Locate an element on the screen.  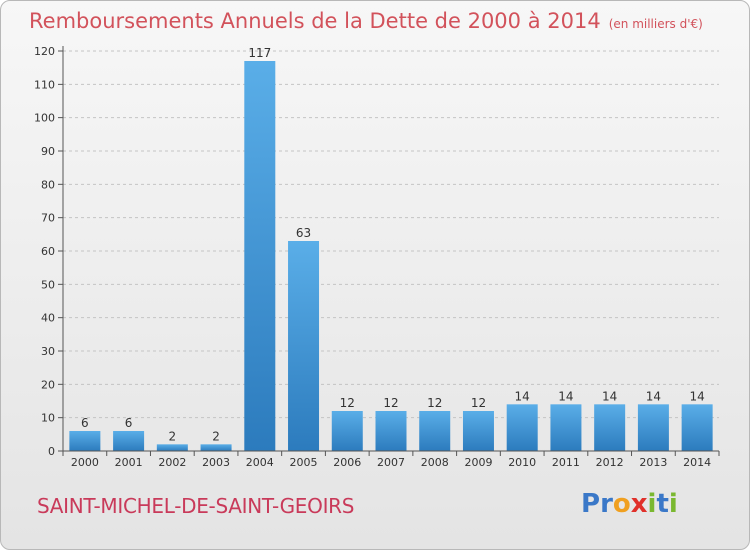
chart-subtitle: (en milliers d'€) is located at coordinates (655, 24).